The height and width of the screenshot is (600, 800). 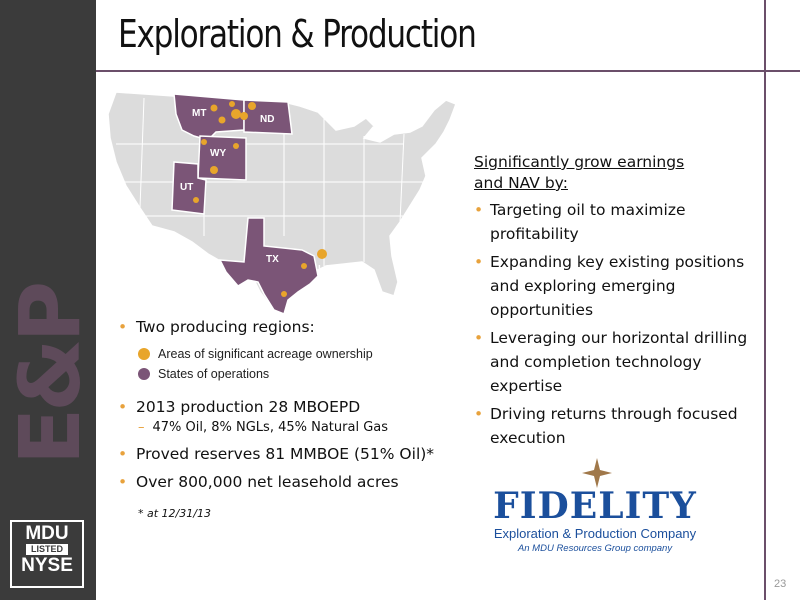 I want to click on operations-legend-icon, so click(x=144, y=374).